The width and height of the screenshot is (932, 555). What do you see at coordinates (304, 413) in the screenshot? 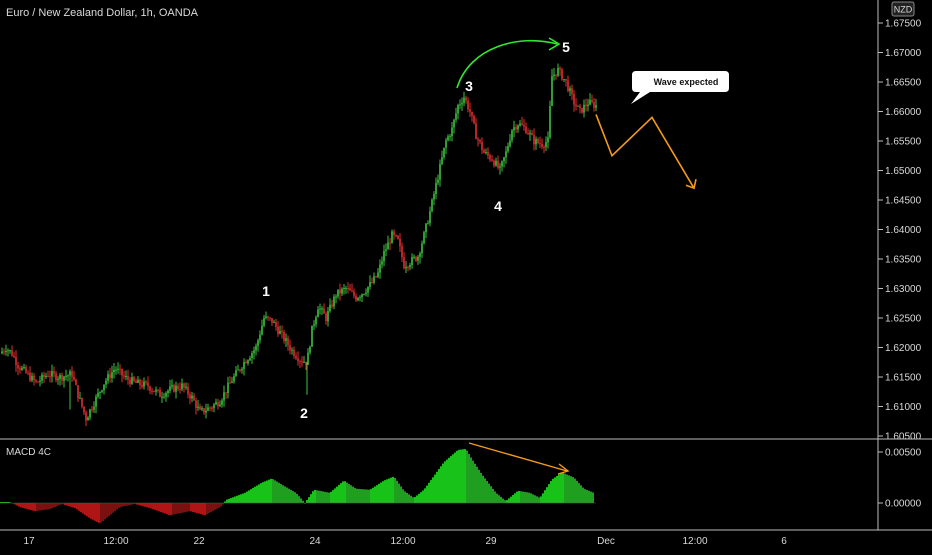
I see `wave-label-2: 2` at bounding box center [304, 413].